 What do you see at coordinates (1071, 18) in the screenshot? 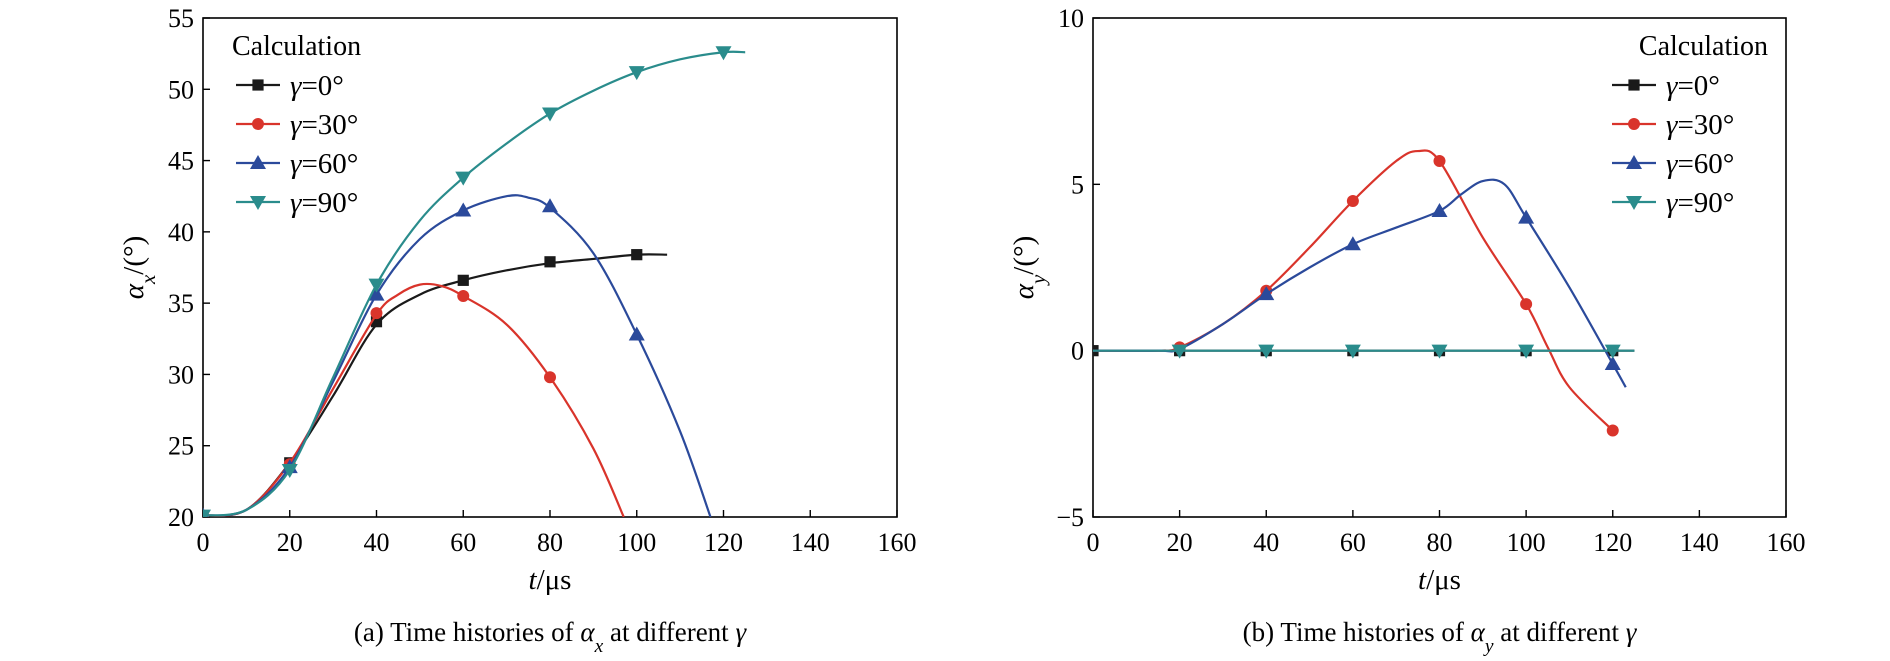
I see `y-tick-label: 10` at bounding box center [1071, 18].